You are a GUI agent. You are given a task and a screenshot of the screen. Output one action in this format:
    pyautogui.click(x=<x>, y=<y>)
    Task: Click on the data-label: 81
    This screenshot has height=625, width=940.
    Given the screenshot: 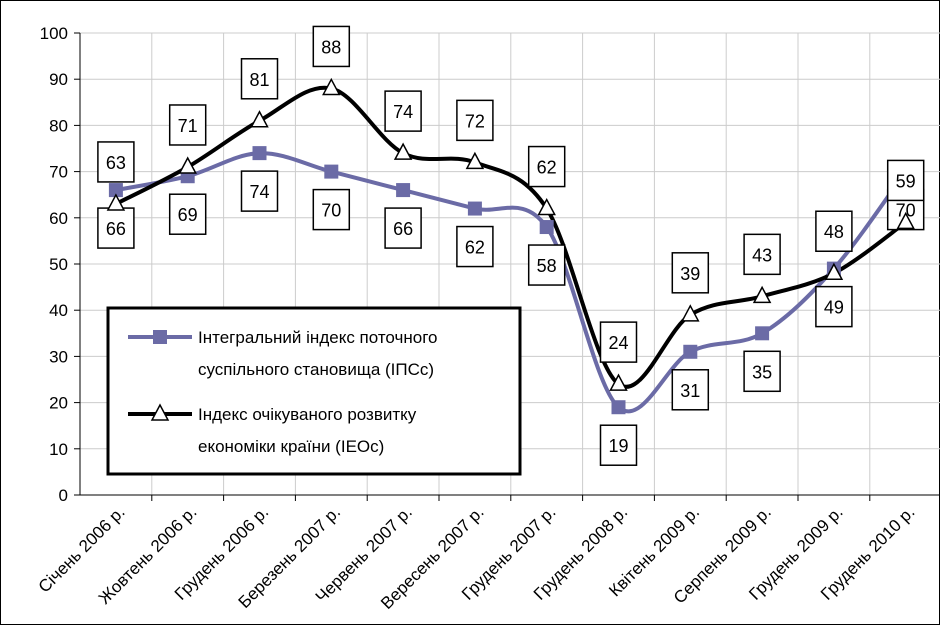 What is the action you would take?
    pyautogui.click(x=259, y=80)
    